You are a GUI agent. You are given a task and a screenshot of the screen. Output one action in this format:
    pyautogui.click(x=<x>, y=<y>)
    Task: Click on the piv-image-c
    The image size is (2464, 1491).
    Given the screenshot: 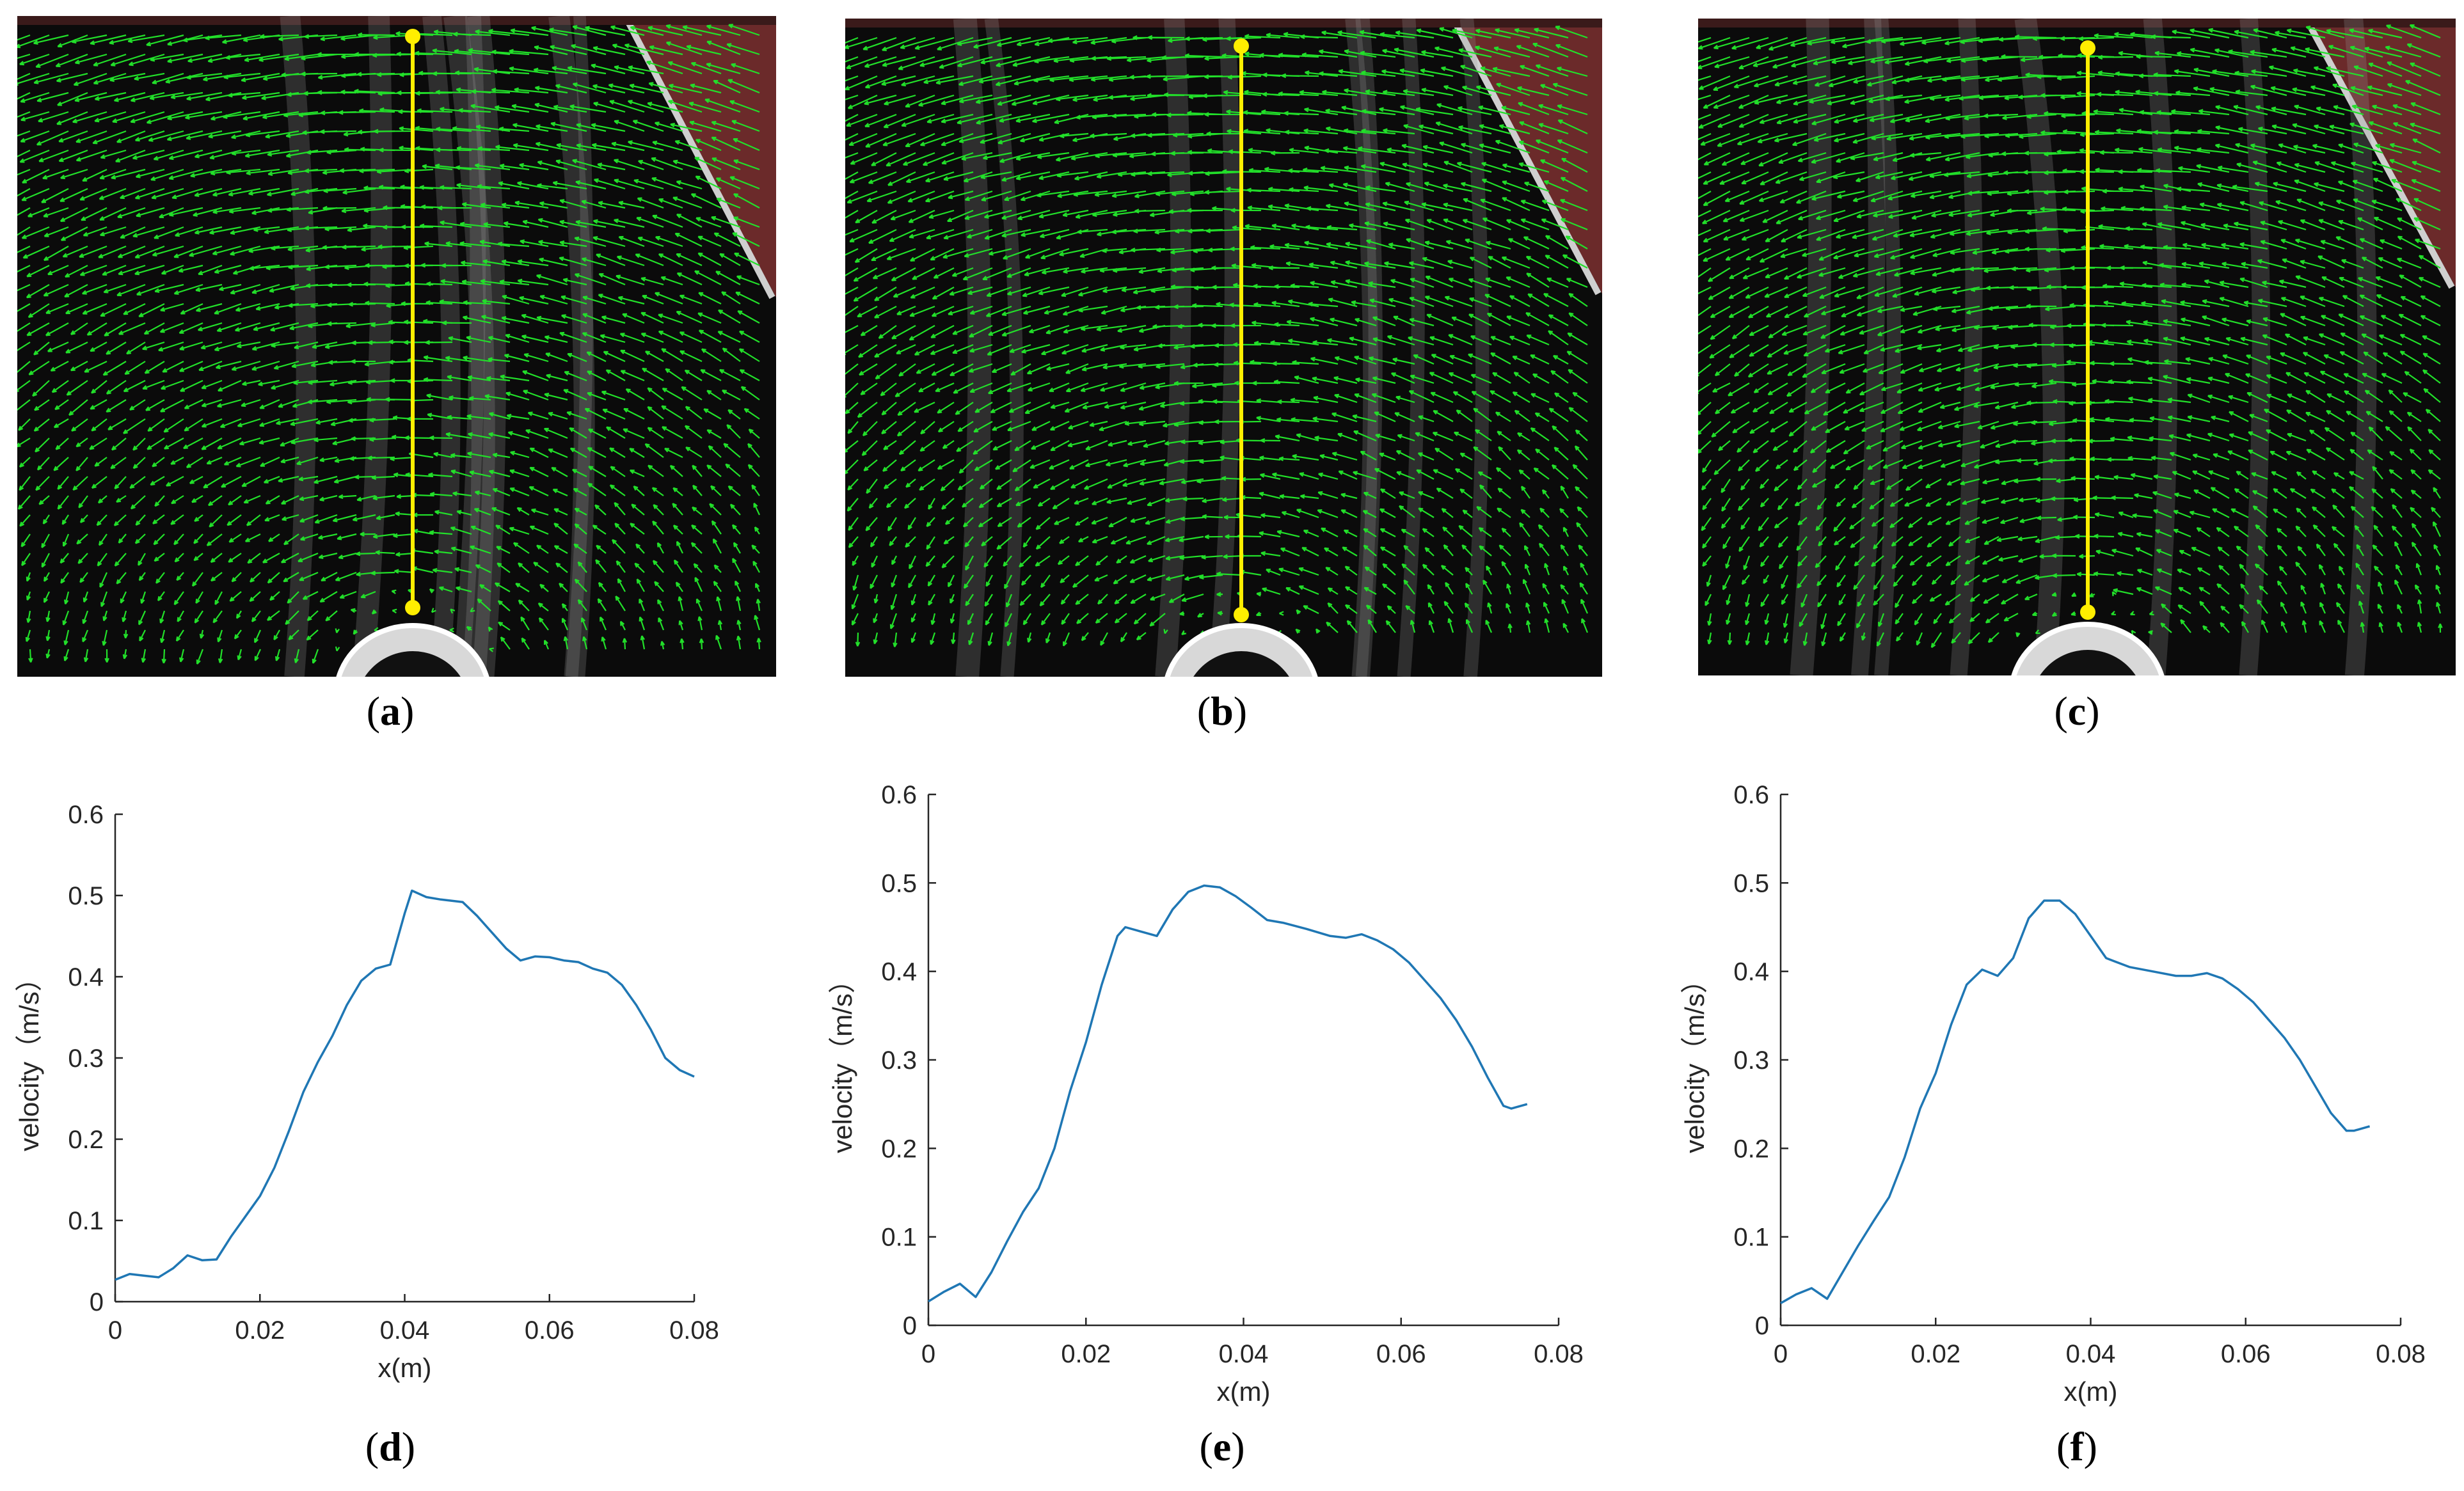 What is the action you would take?
    pyautogui.click(x=2077, y=347)
    